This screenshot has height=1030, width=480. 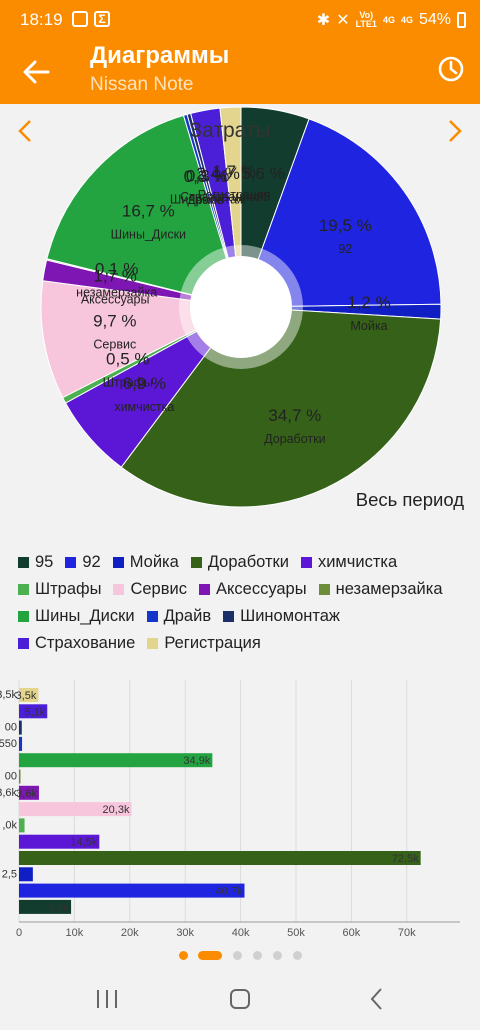 I want to click on page-title: Диаграммы, so click(x=160, y=55).